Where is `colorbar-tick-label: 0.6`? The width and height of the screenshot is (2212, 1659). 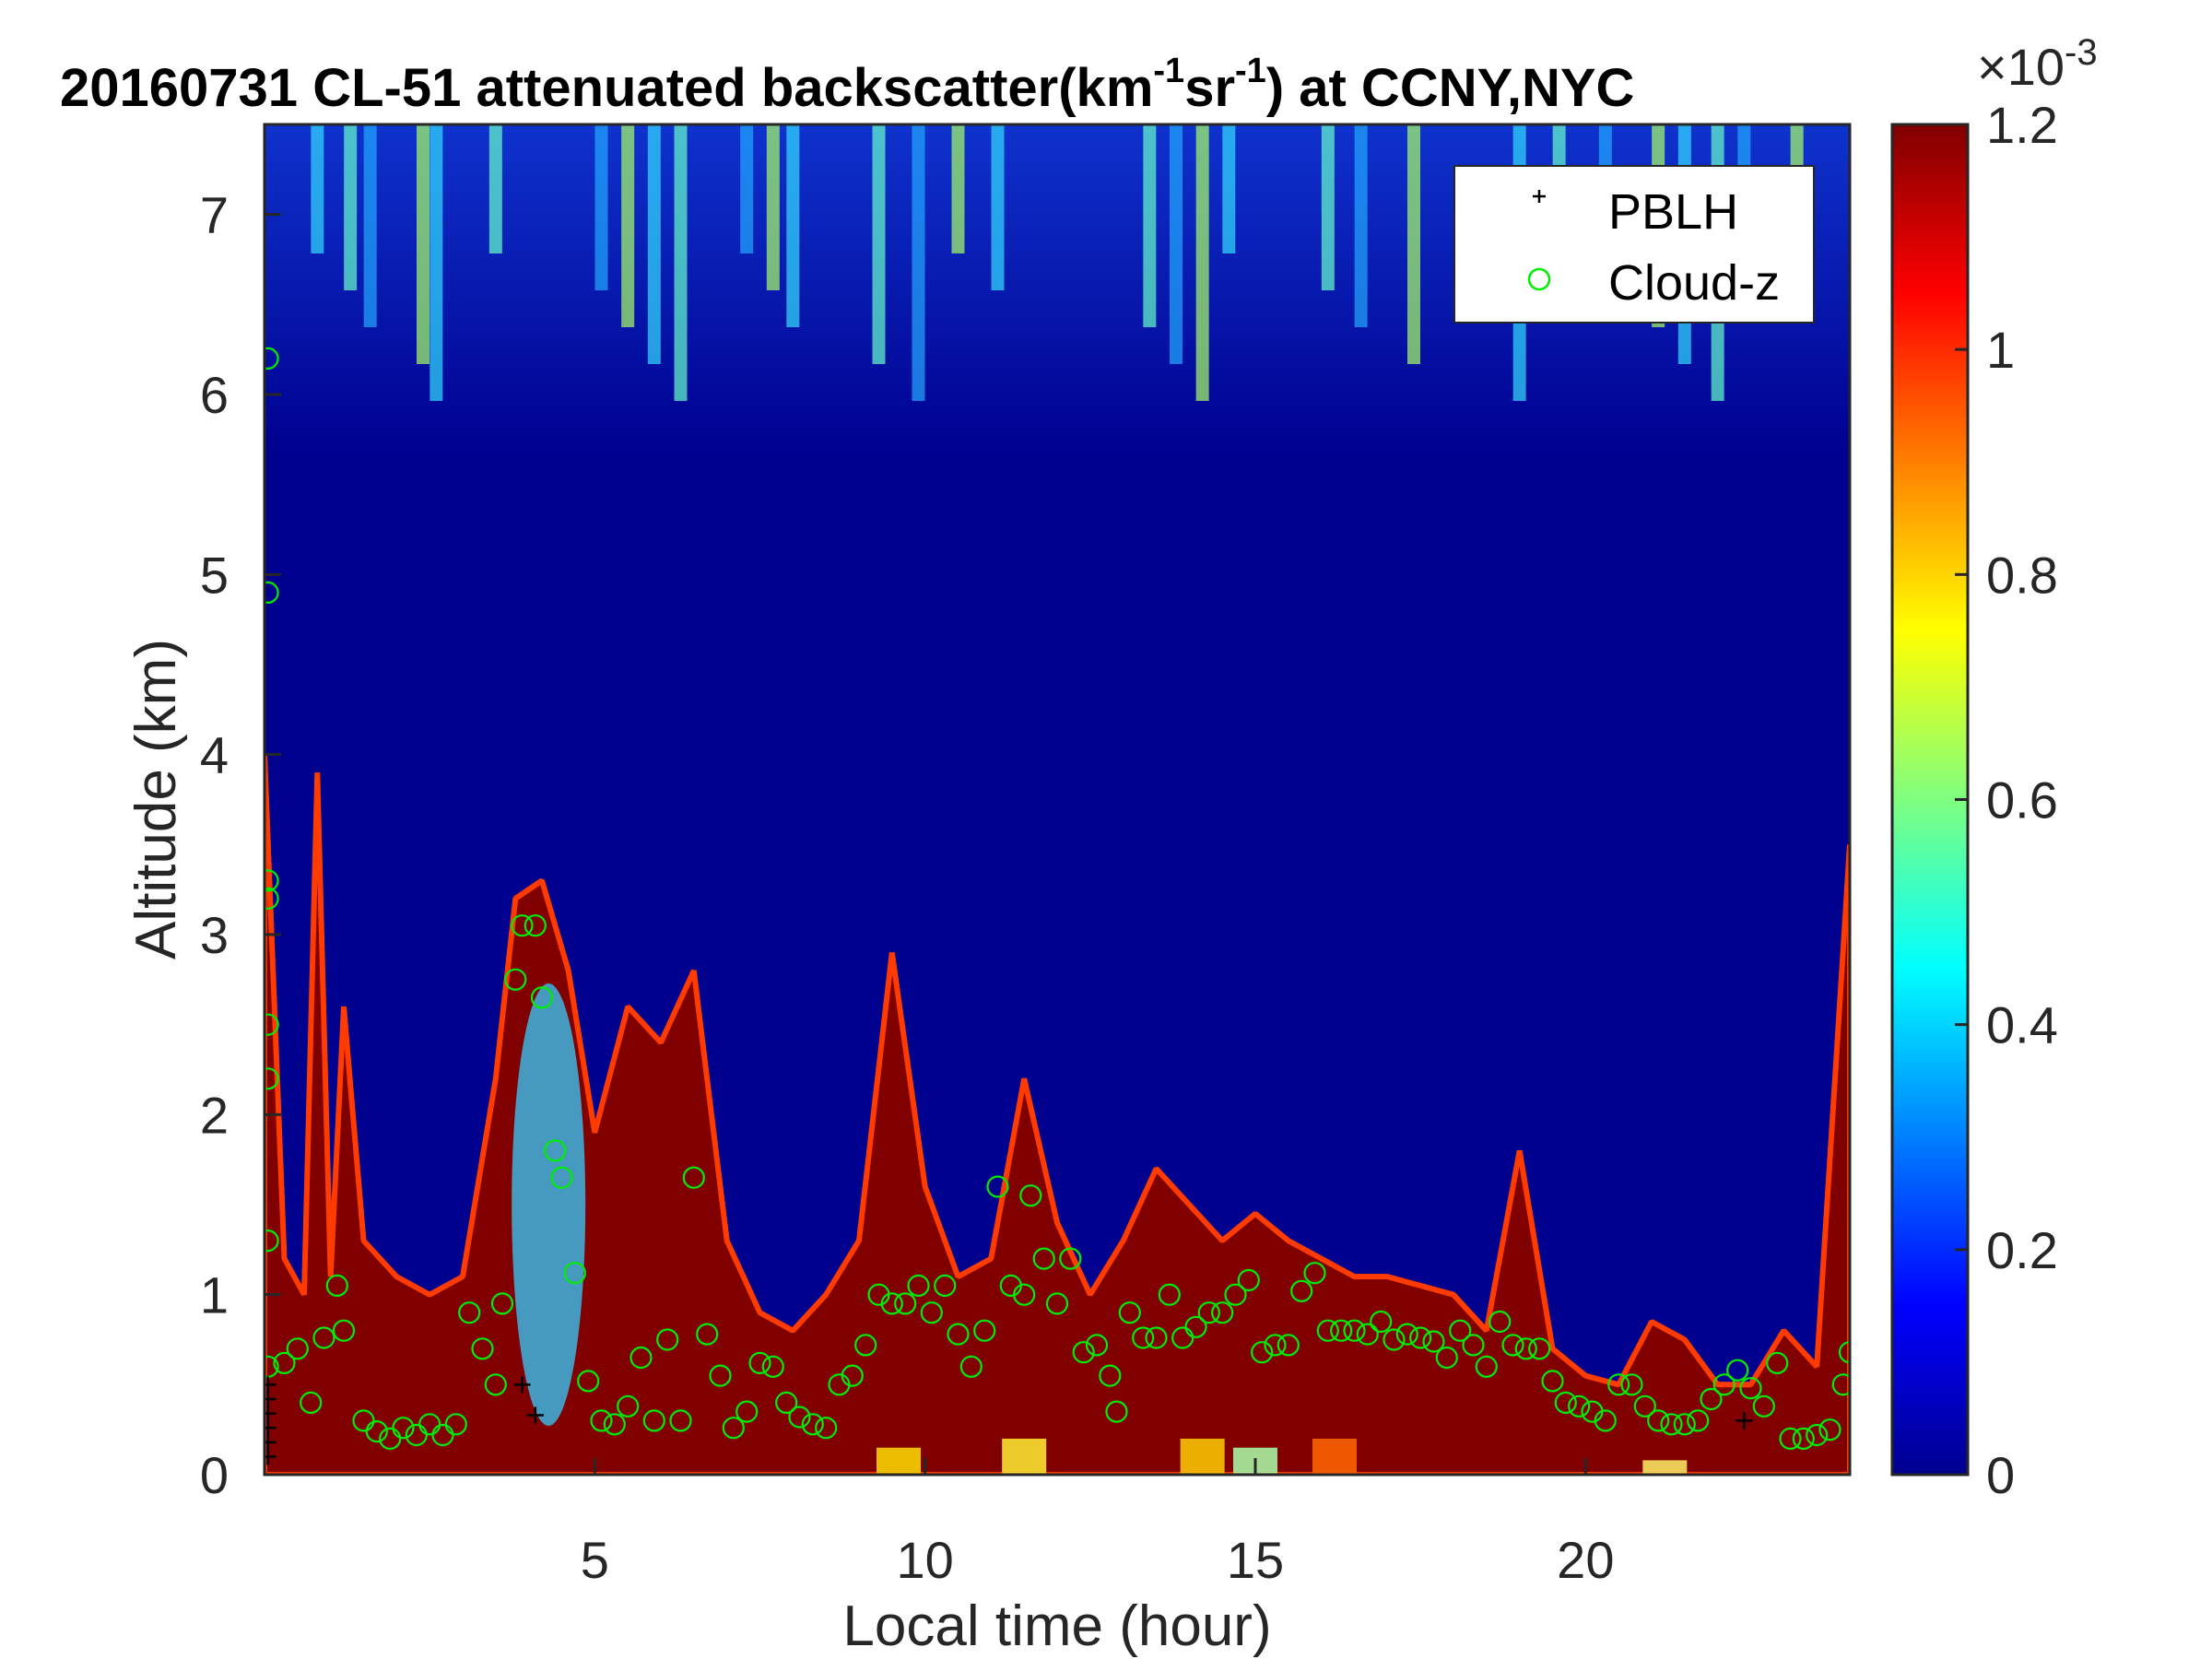 colorbar-tick-label: 0.6 is located at coordinates (2022, 800).